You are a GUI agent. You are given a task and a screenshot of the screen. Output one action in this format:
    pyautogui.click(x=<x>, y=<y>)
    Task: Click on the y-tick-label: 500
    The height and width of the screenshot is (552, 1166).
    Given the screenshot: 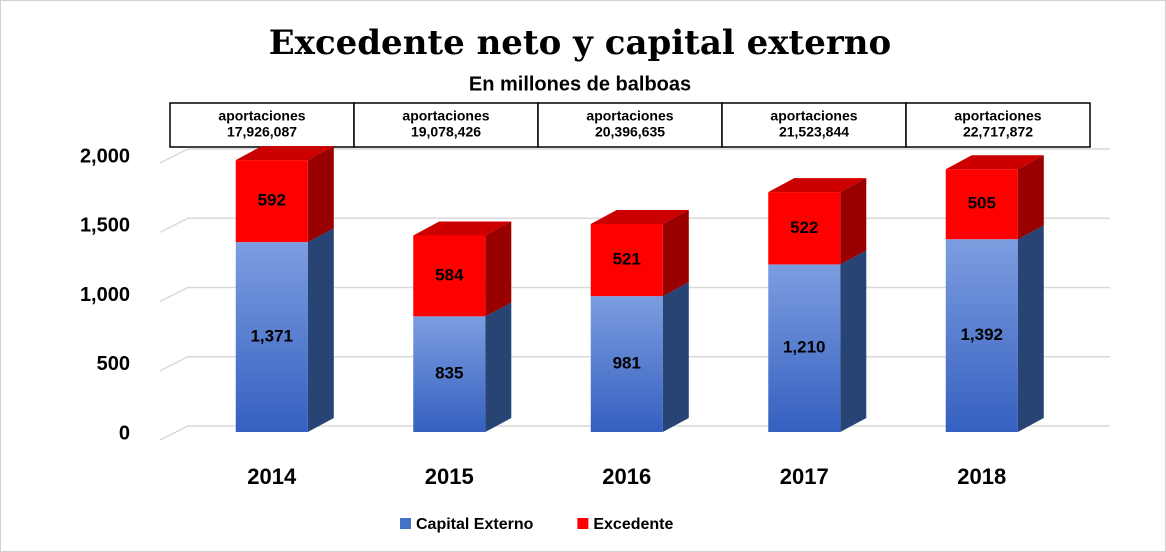 What is the action you would take?
    pyautogui.click(x=113, y=364)
    